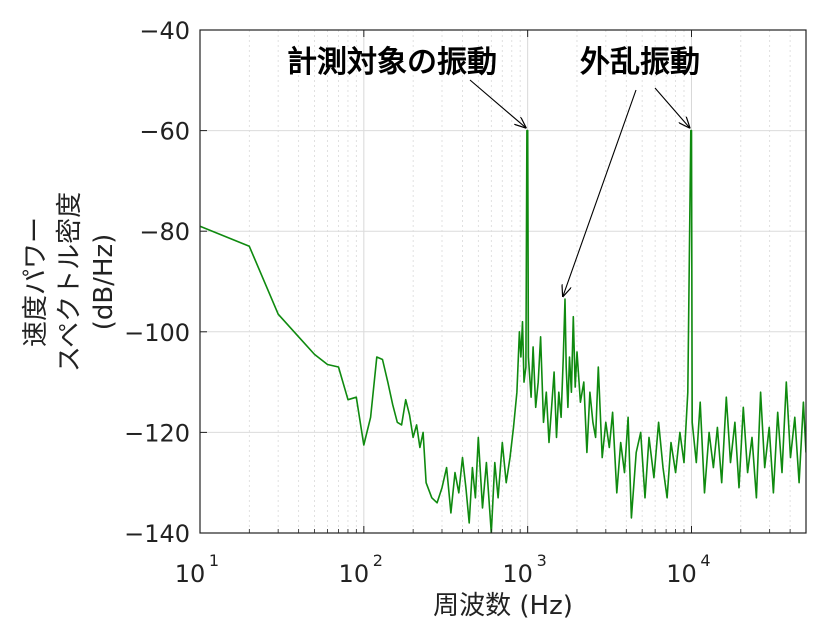 The image size is (830, 626). I want to click on y-axis-title: 速度パワー スペクトル密度 (dB/Hz), so click(70, 282).